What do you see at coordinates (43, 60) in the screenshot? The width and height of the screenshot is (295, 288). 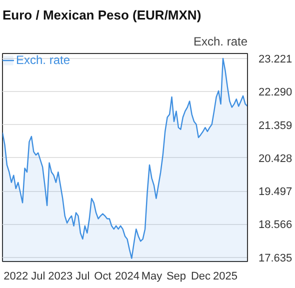 I see `legend-label: Exch. rate` at bounding box center [43, 60].